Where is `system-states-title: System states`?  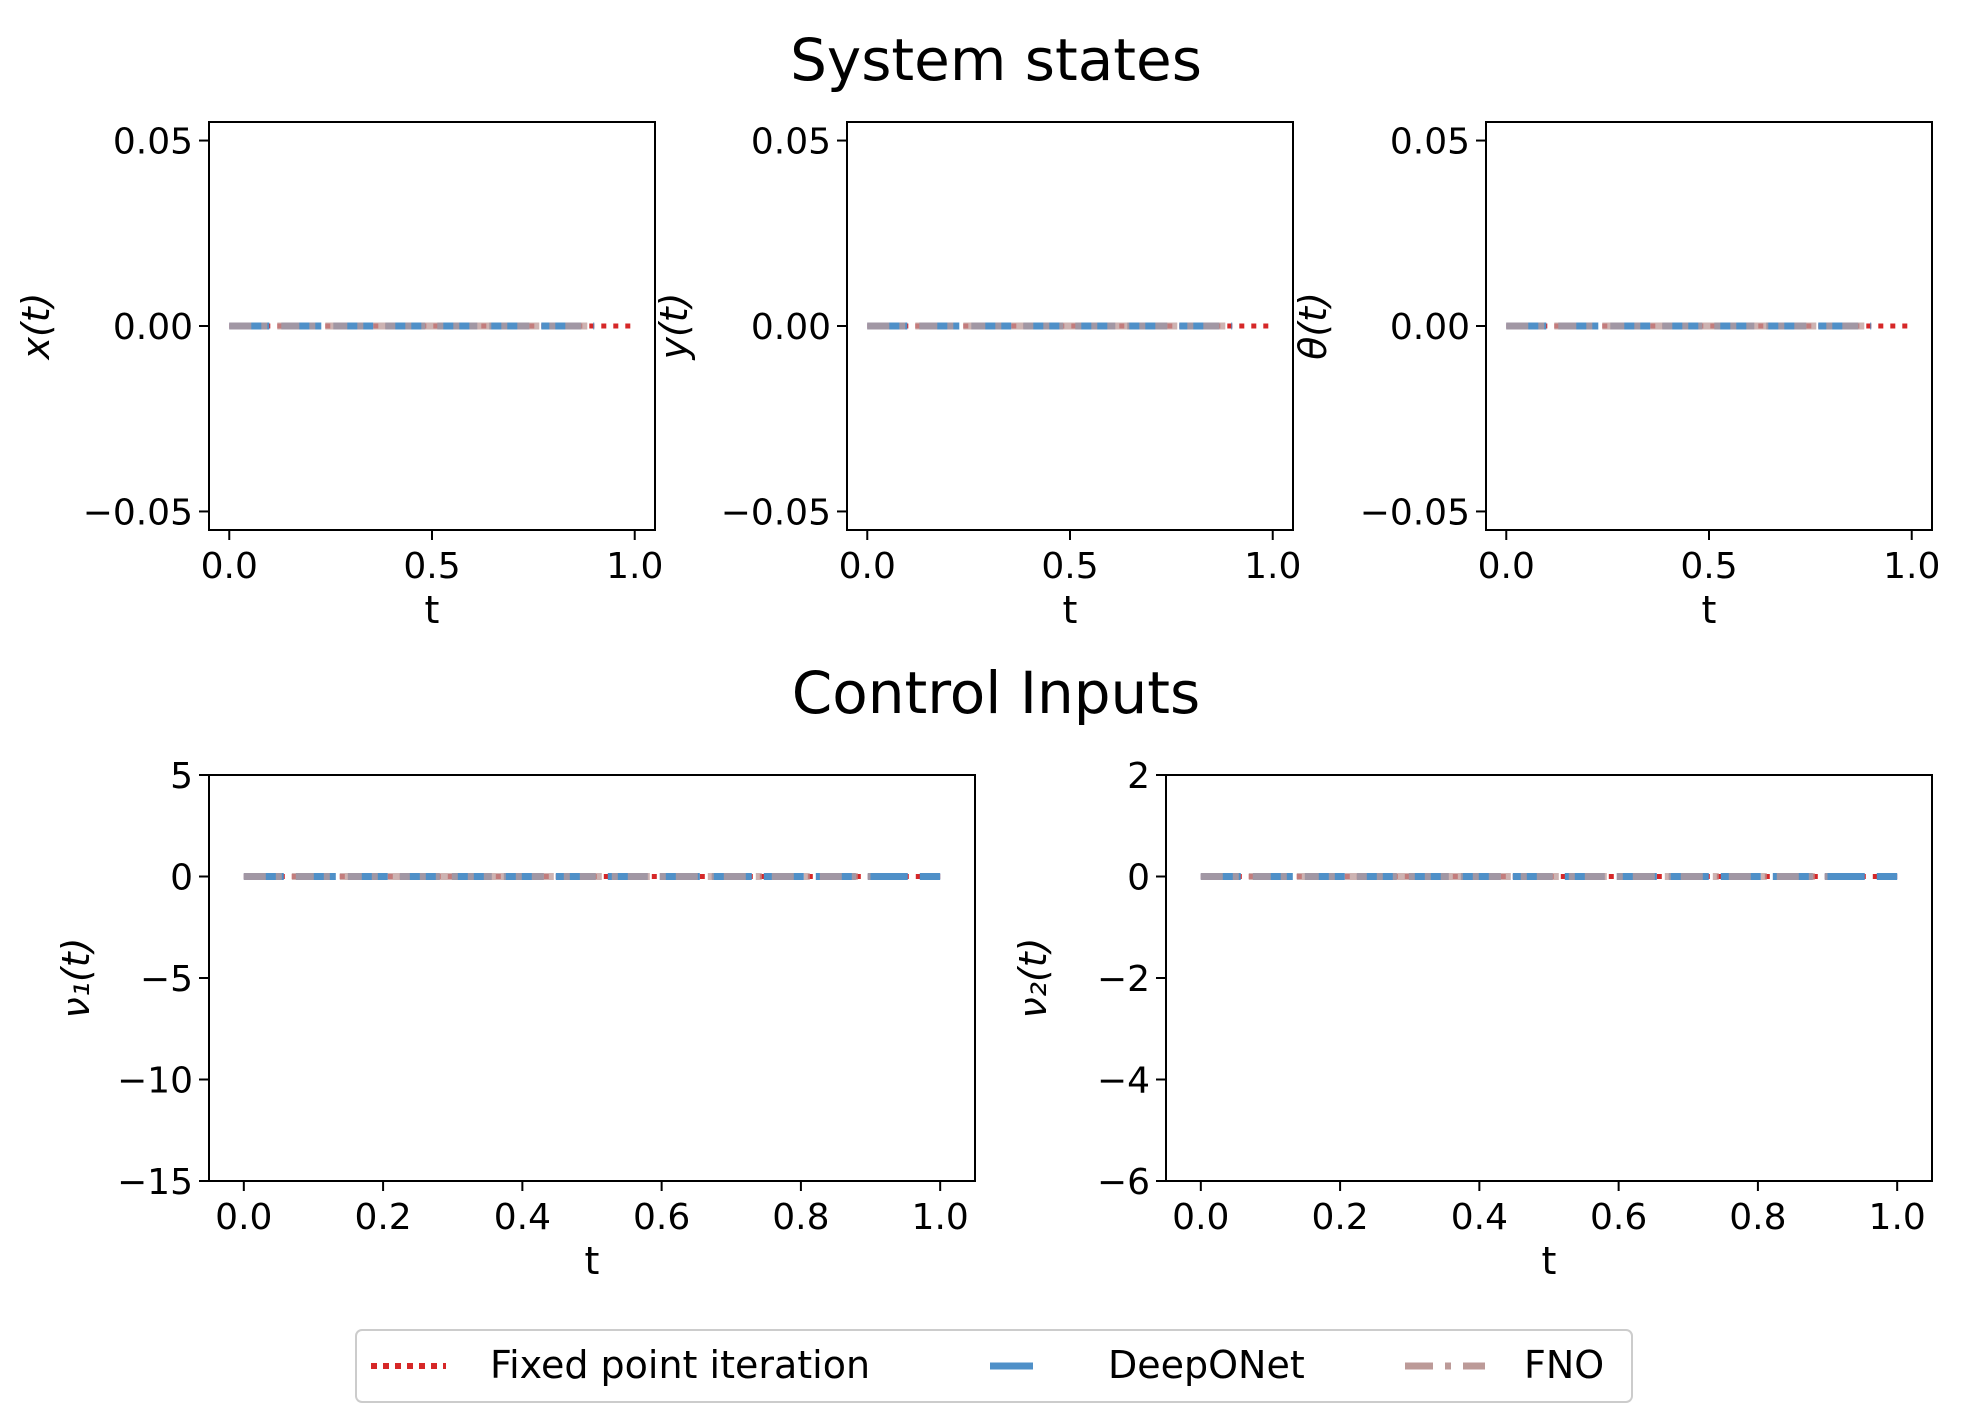 system-states-title: System states is located at coordinates (996, 60).